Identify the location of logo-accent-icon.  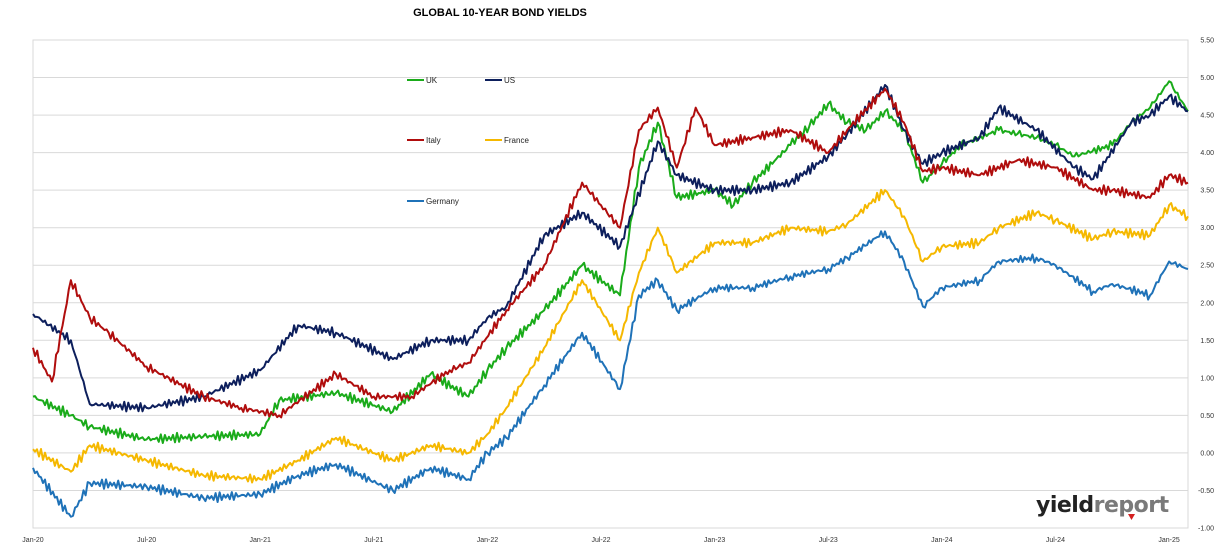
(1131, 517).